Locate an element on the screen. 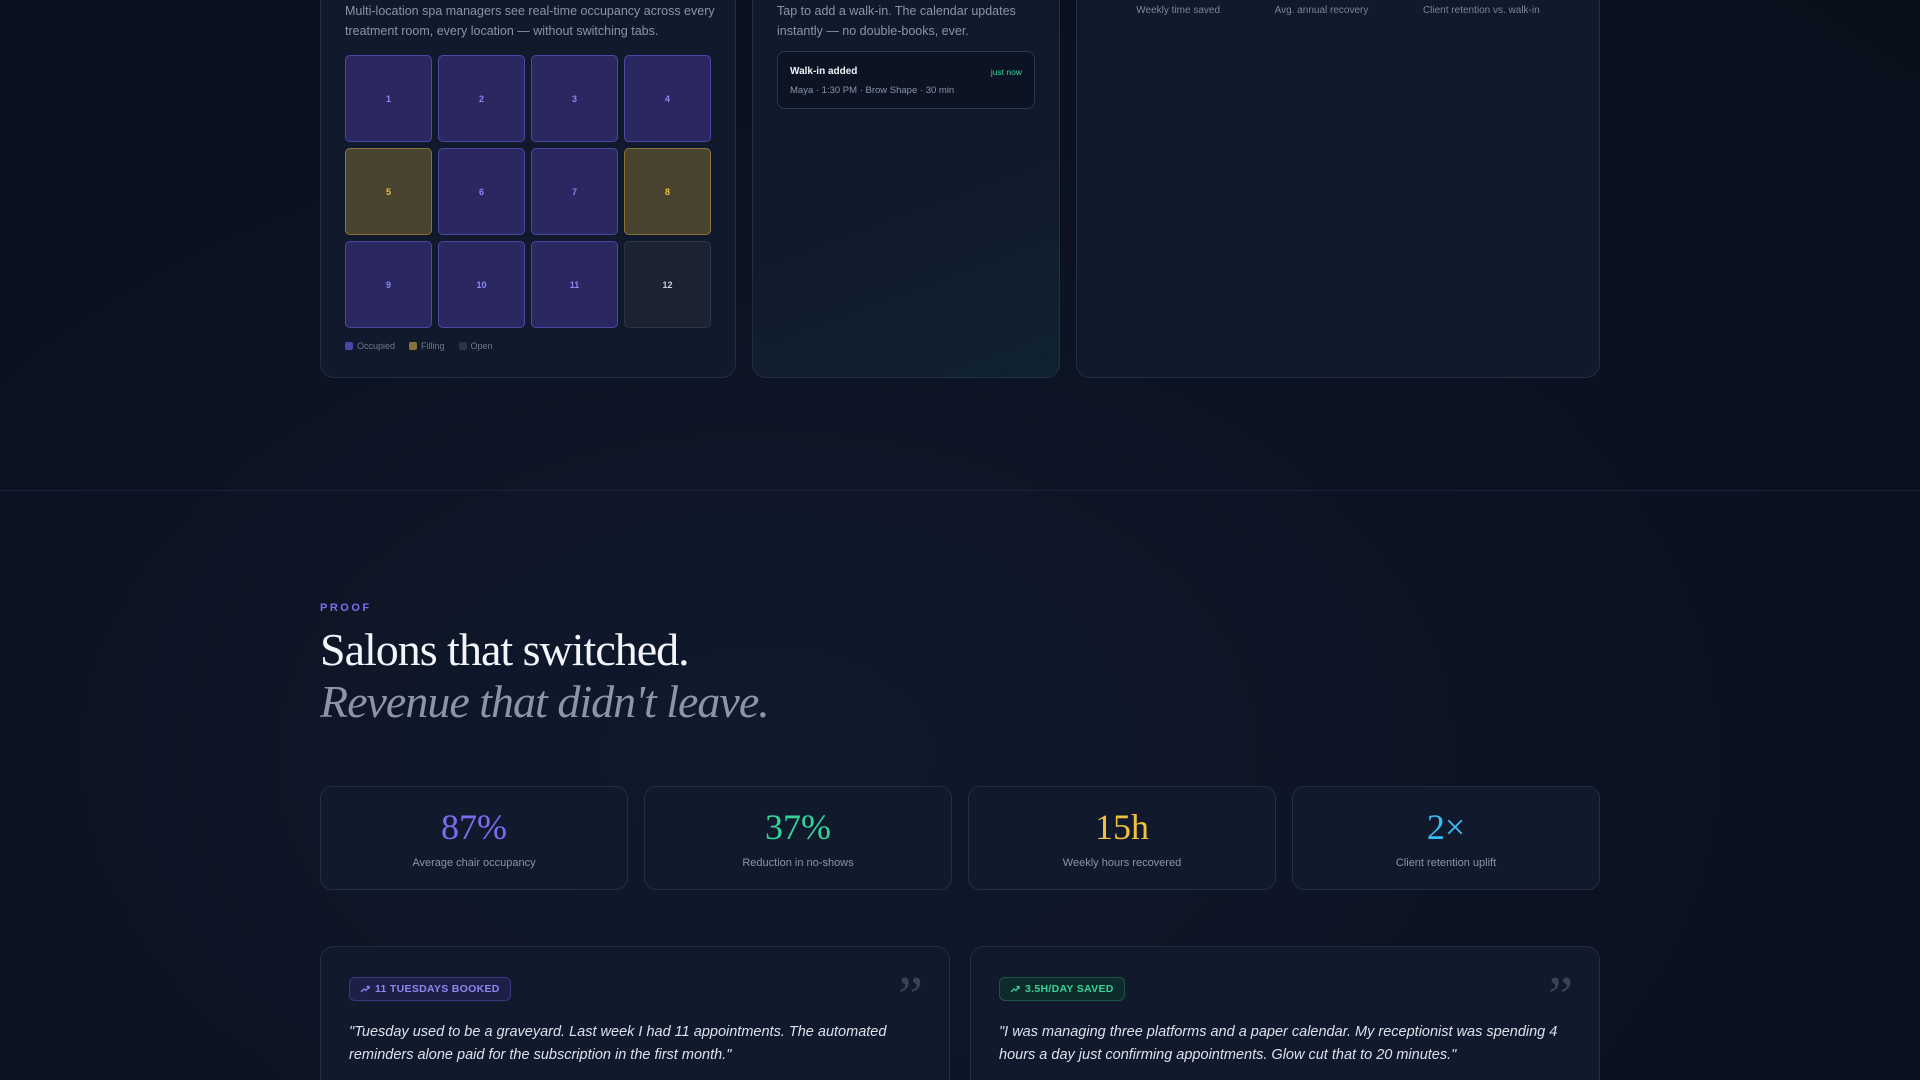 This screenshot has width=1920, height=1080. room-tile: 12 is located at coordinates (667, 284).